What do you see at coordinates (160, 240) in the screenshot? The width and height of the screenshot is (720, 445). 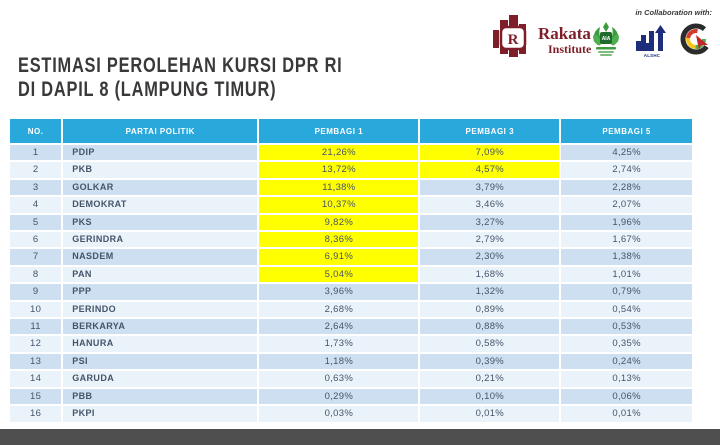 I see `cell-party: GERINDRA` at bounding box center [160, 240].